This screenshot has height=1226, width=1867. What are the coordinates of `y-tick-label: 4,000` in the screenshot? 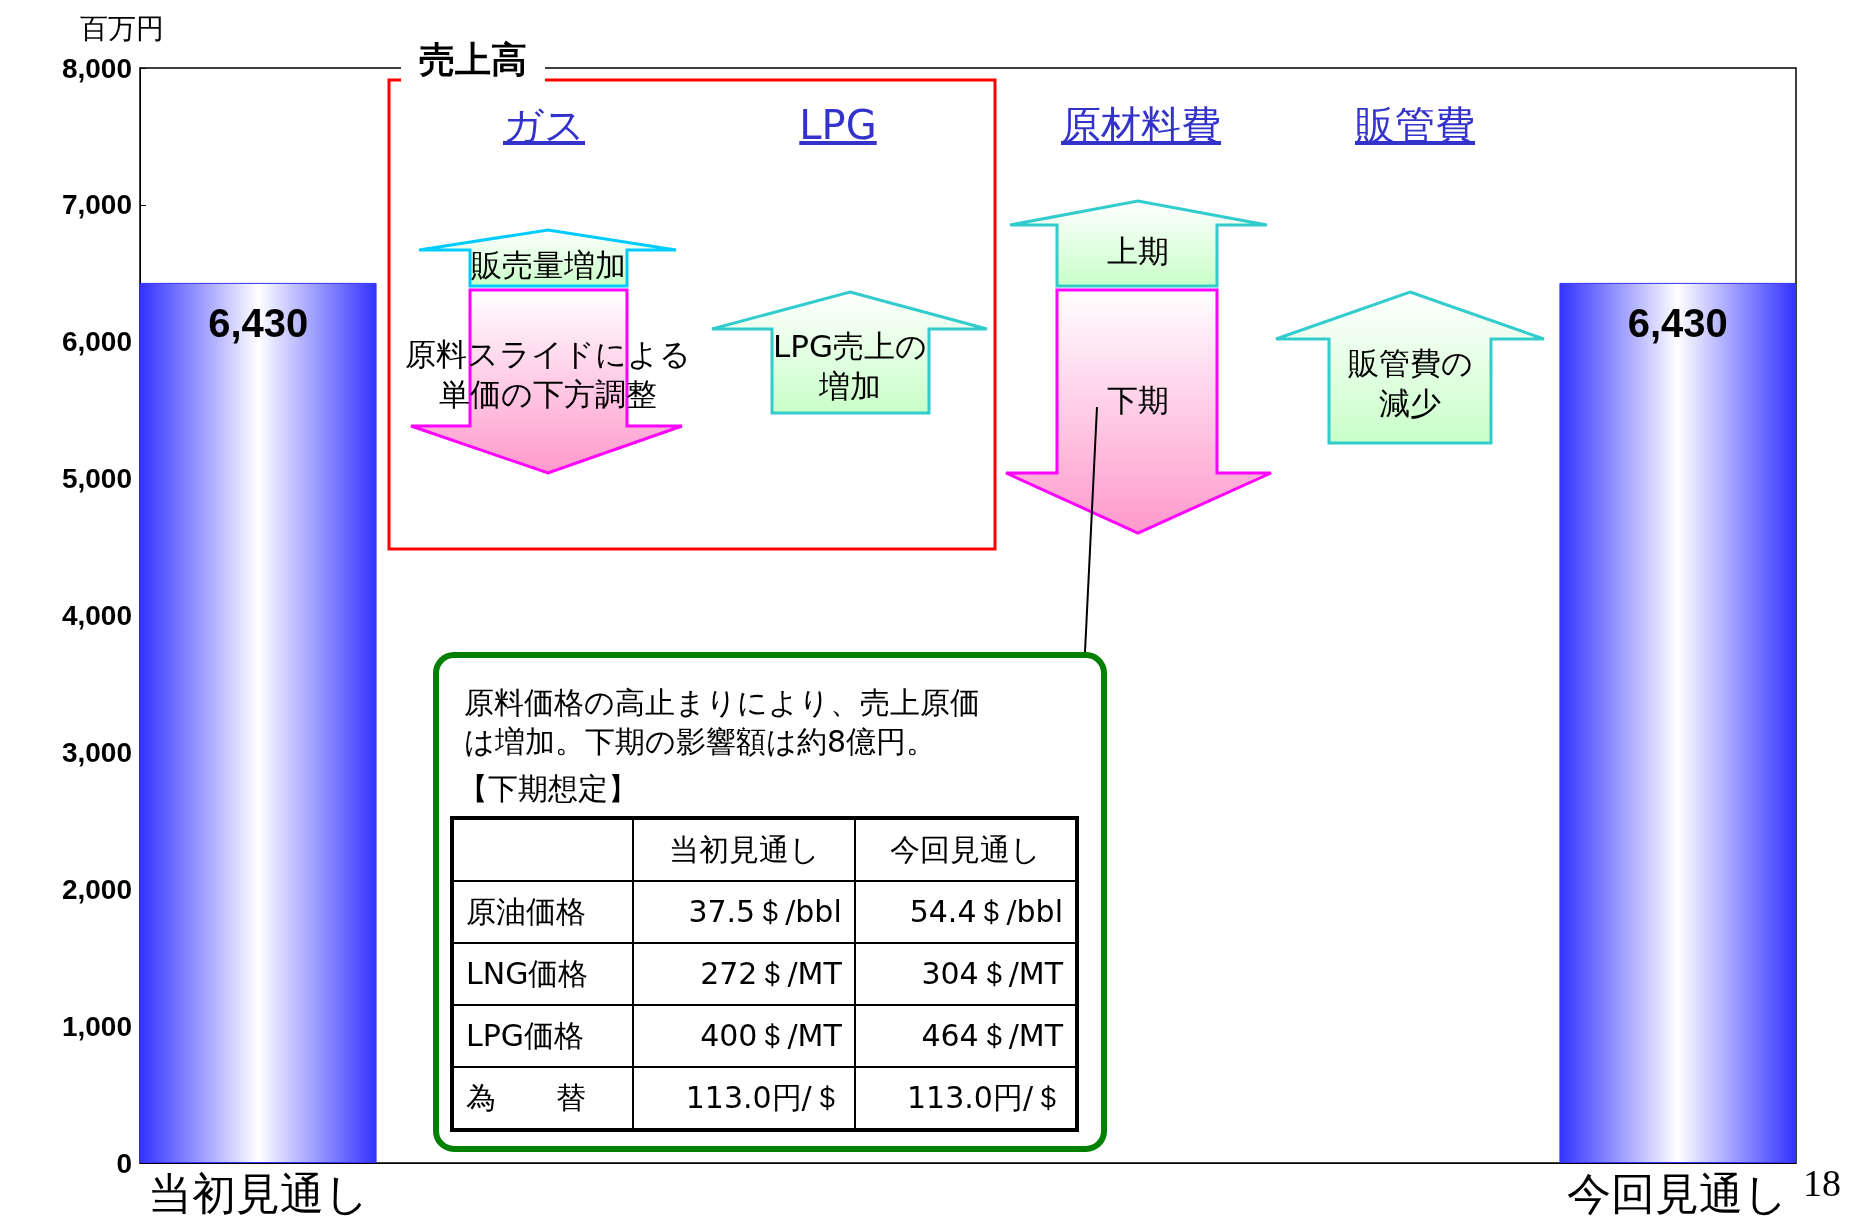 It's located at (96, 615).